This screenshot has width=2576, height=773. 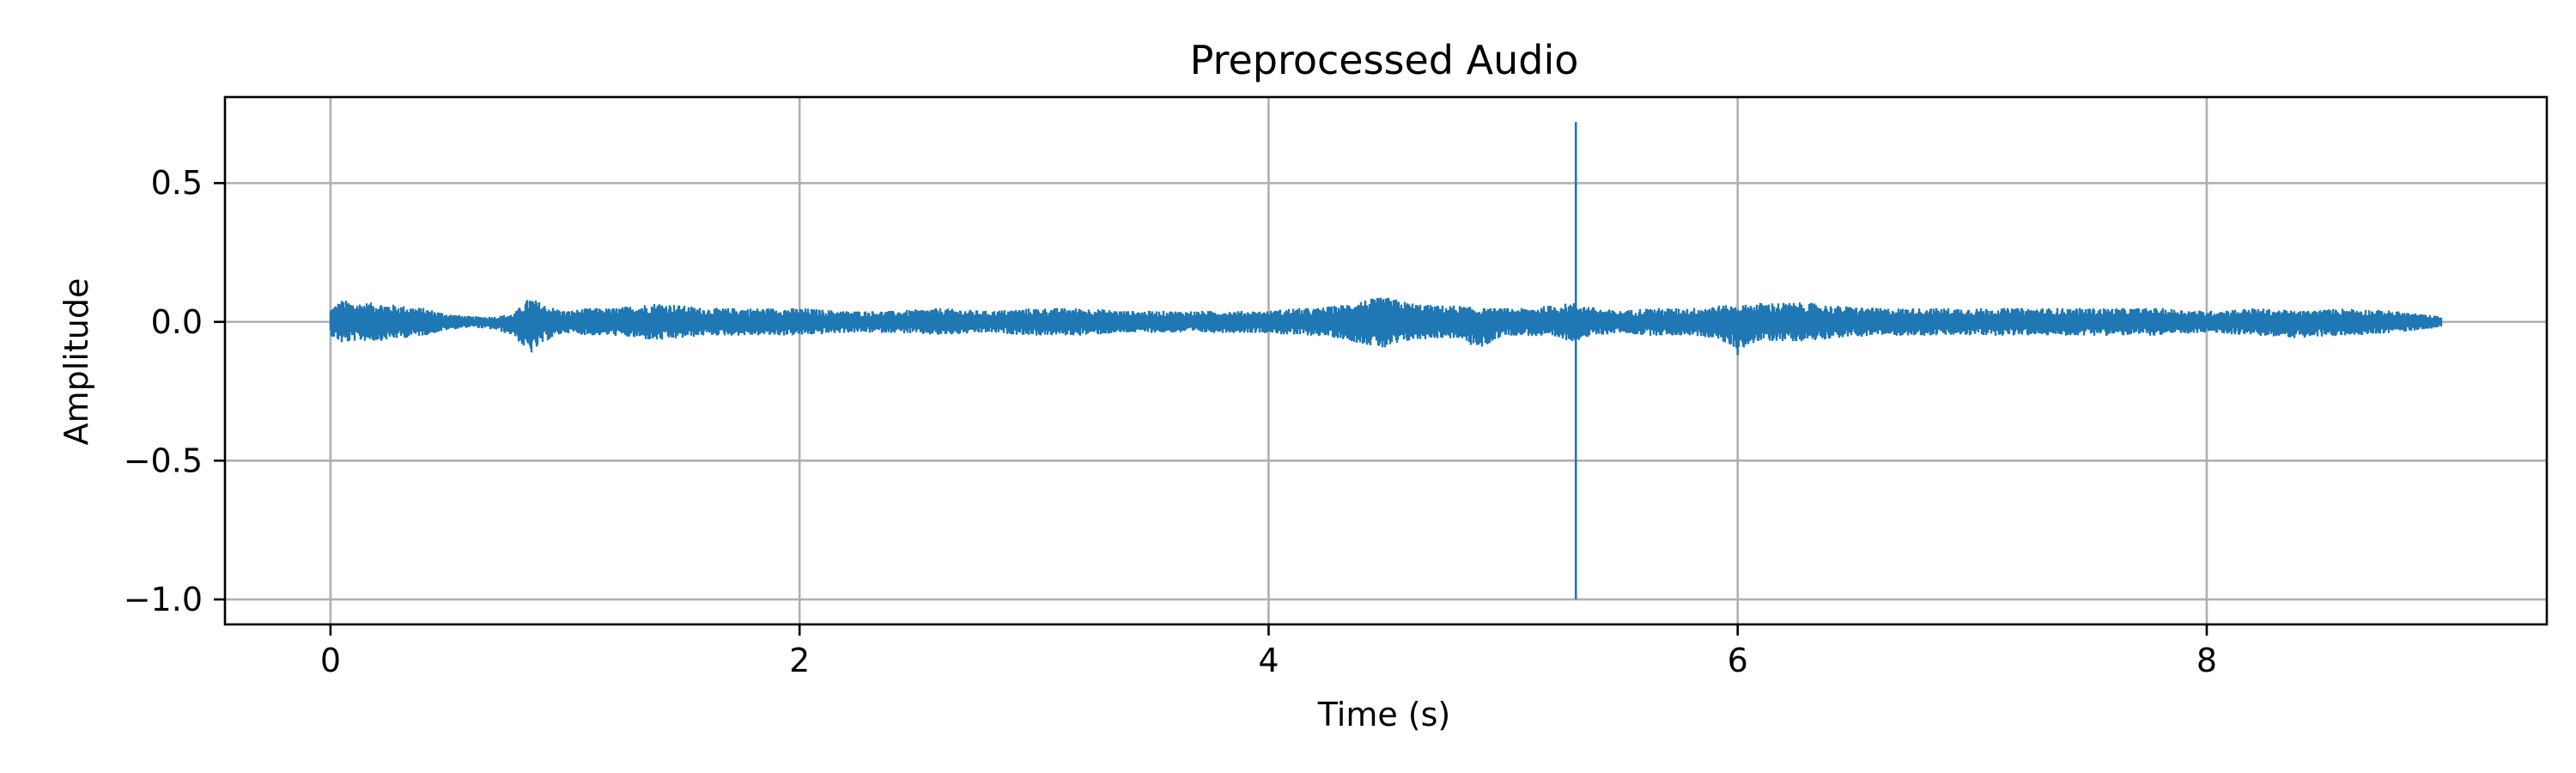 What do you see at coordinates (1268, 660) in the screenshot?
I see `x-tick-label-2: 4` at bounding box center [1268, 660].